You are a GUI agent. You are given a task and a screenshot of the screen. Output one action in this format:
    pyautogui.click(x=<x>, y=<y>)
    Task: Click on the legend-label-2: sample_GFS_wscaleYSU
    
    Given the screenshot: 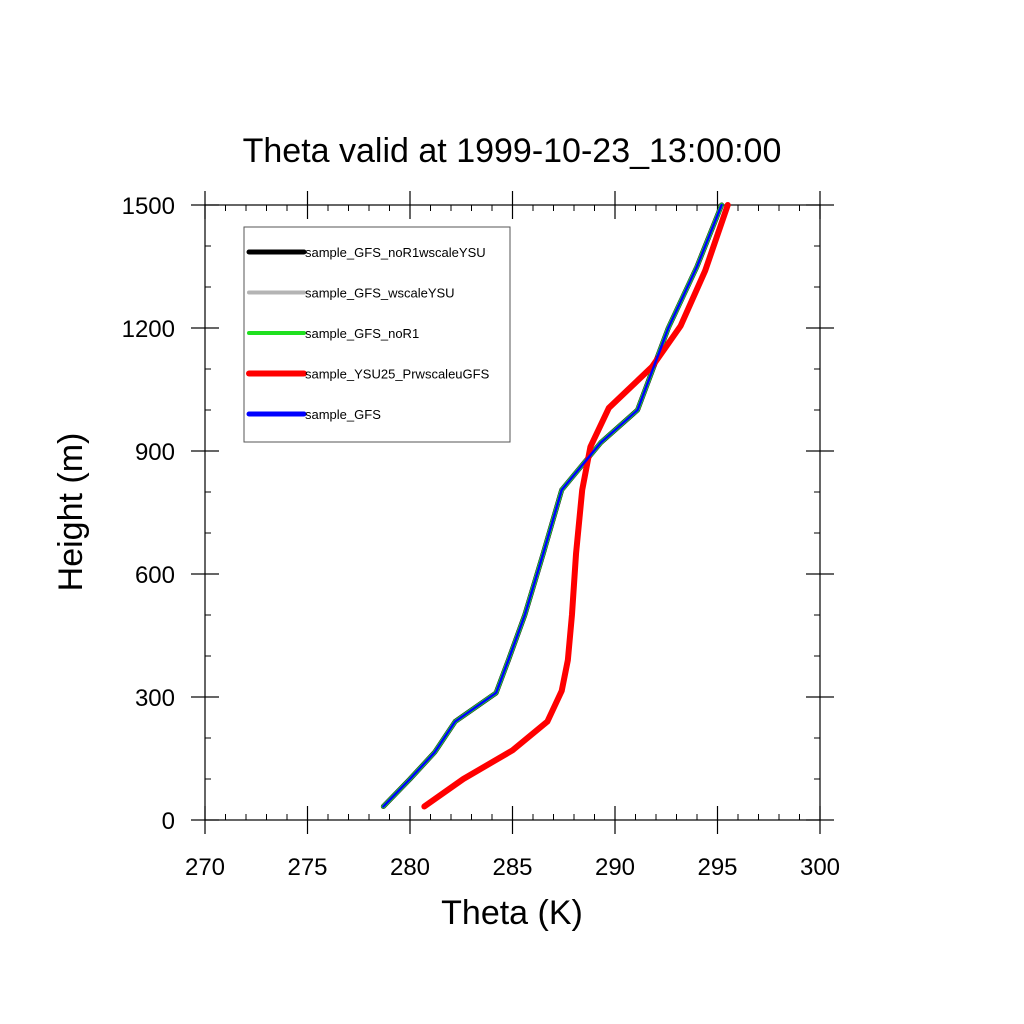 What is the action you would take?
    pyautogui.click(x=380, y=293)
    